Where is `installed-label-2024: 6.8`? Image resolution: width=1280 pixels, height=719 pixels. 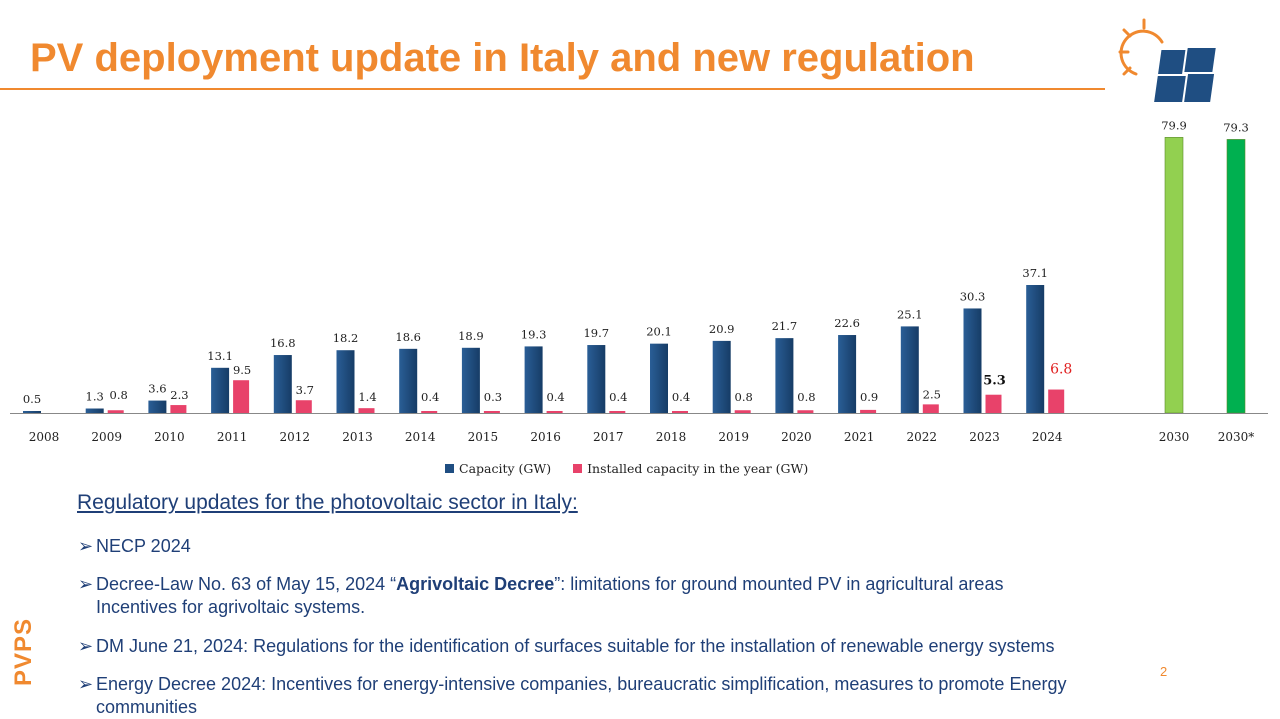 installed-label-2024: 6.8 is located at coordinates (1061, 370).